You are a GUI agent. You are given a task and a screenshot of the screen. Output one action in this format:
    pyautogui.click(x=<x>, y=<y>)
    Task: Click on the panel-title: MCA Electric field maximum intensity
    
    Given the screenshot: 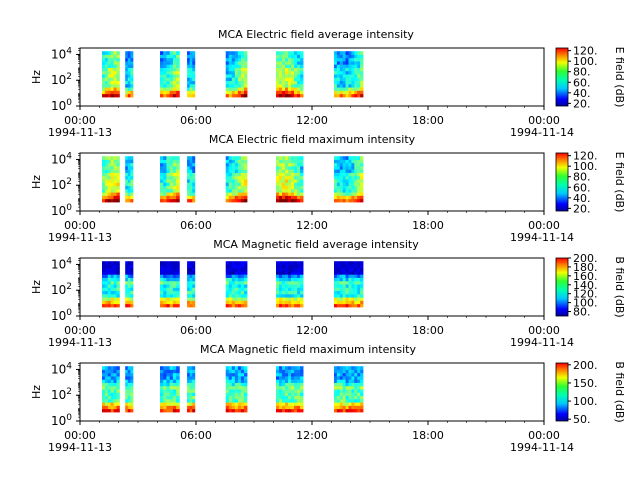 What is the action you would take?
    pyautogui.click(x=312, y=139)
    